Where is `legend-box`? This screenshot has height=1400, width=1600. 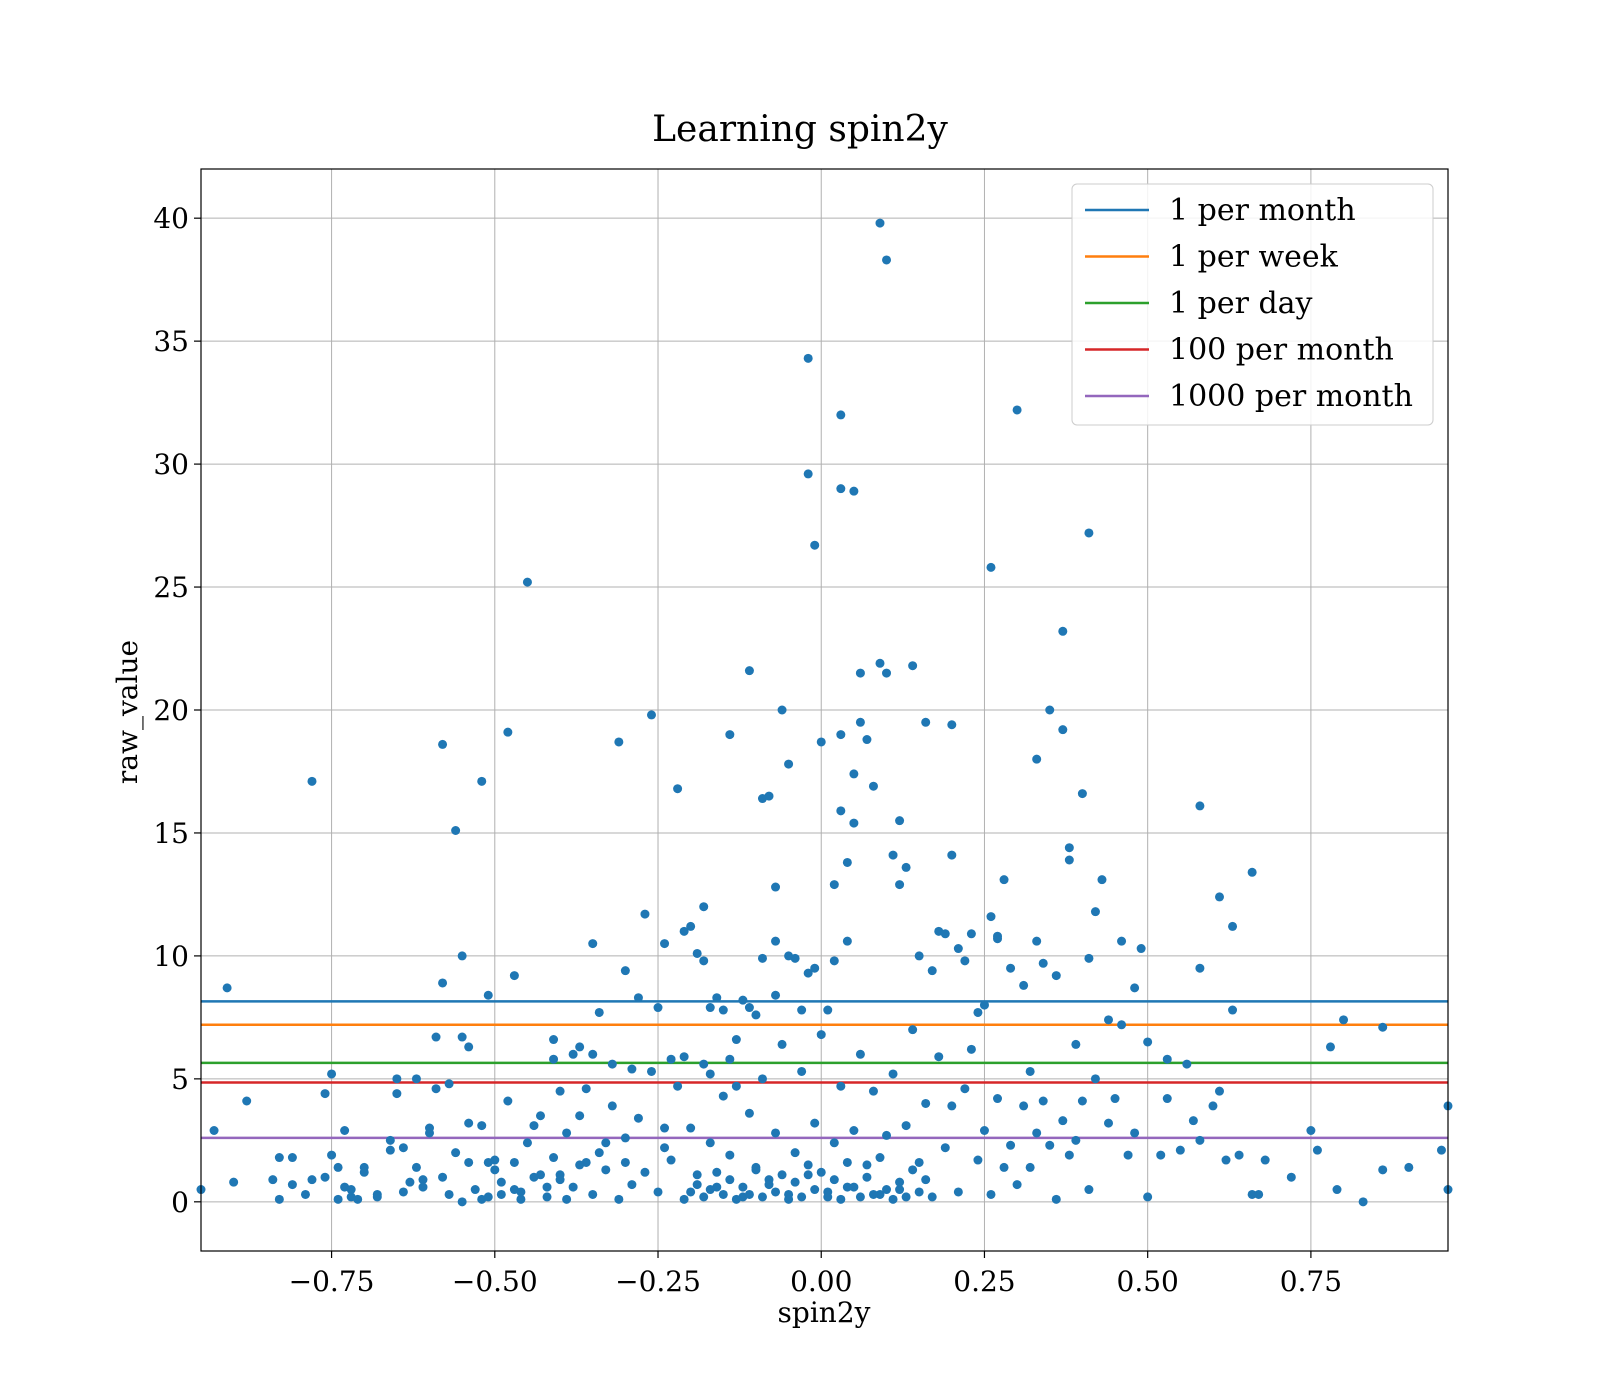 legend-box is located at coordinates (1252, 304).